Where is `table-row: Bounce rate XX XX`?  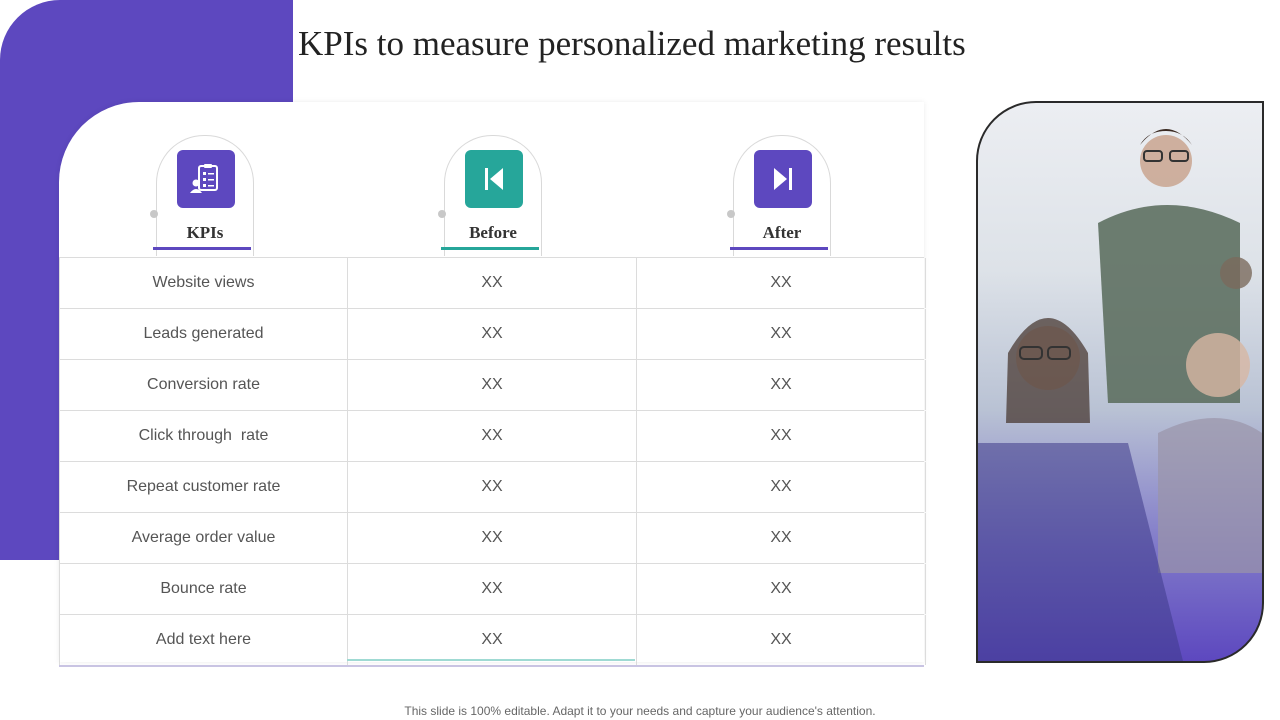 table-row: Bounce rate XX XX is located at coordinates (492, 588).